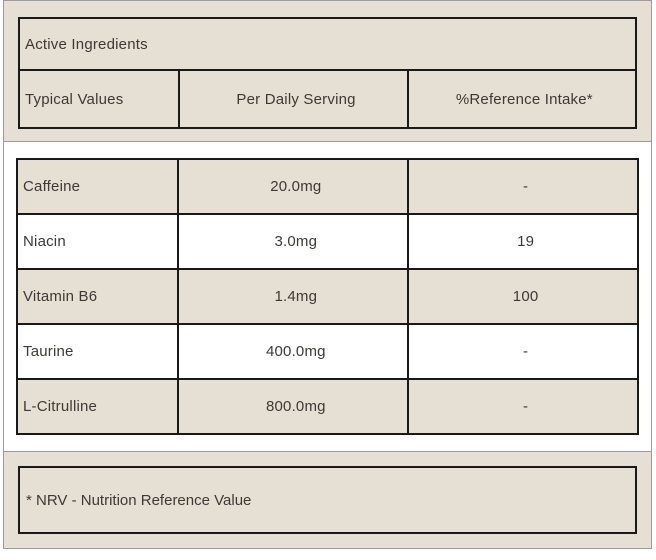  Describe the element at coordinates (97, 186) in the screenshot. I see `ingredient-name-cell: Caffeine` at that location.